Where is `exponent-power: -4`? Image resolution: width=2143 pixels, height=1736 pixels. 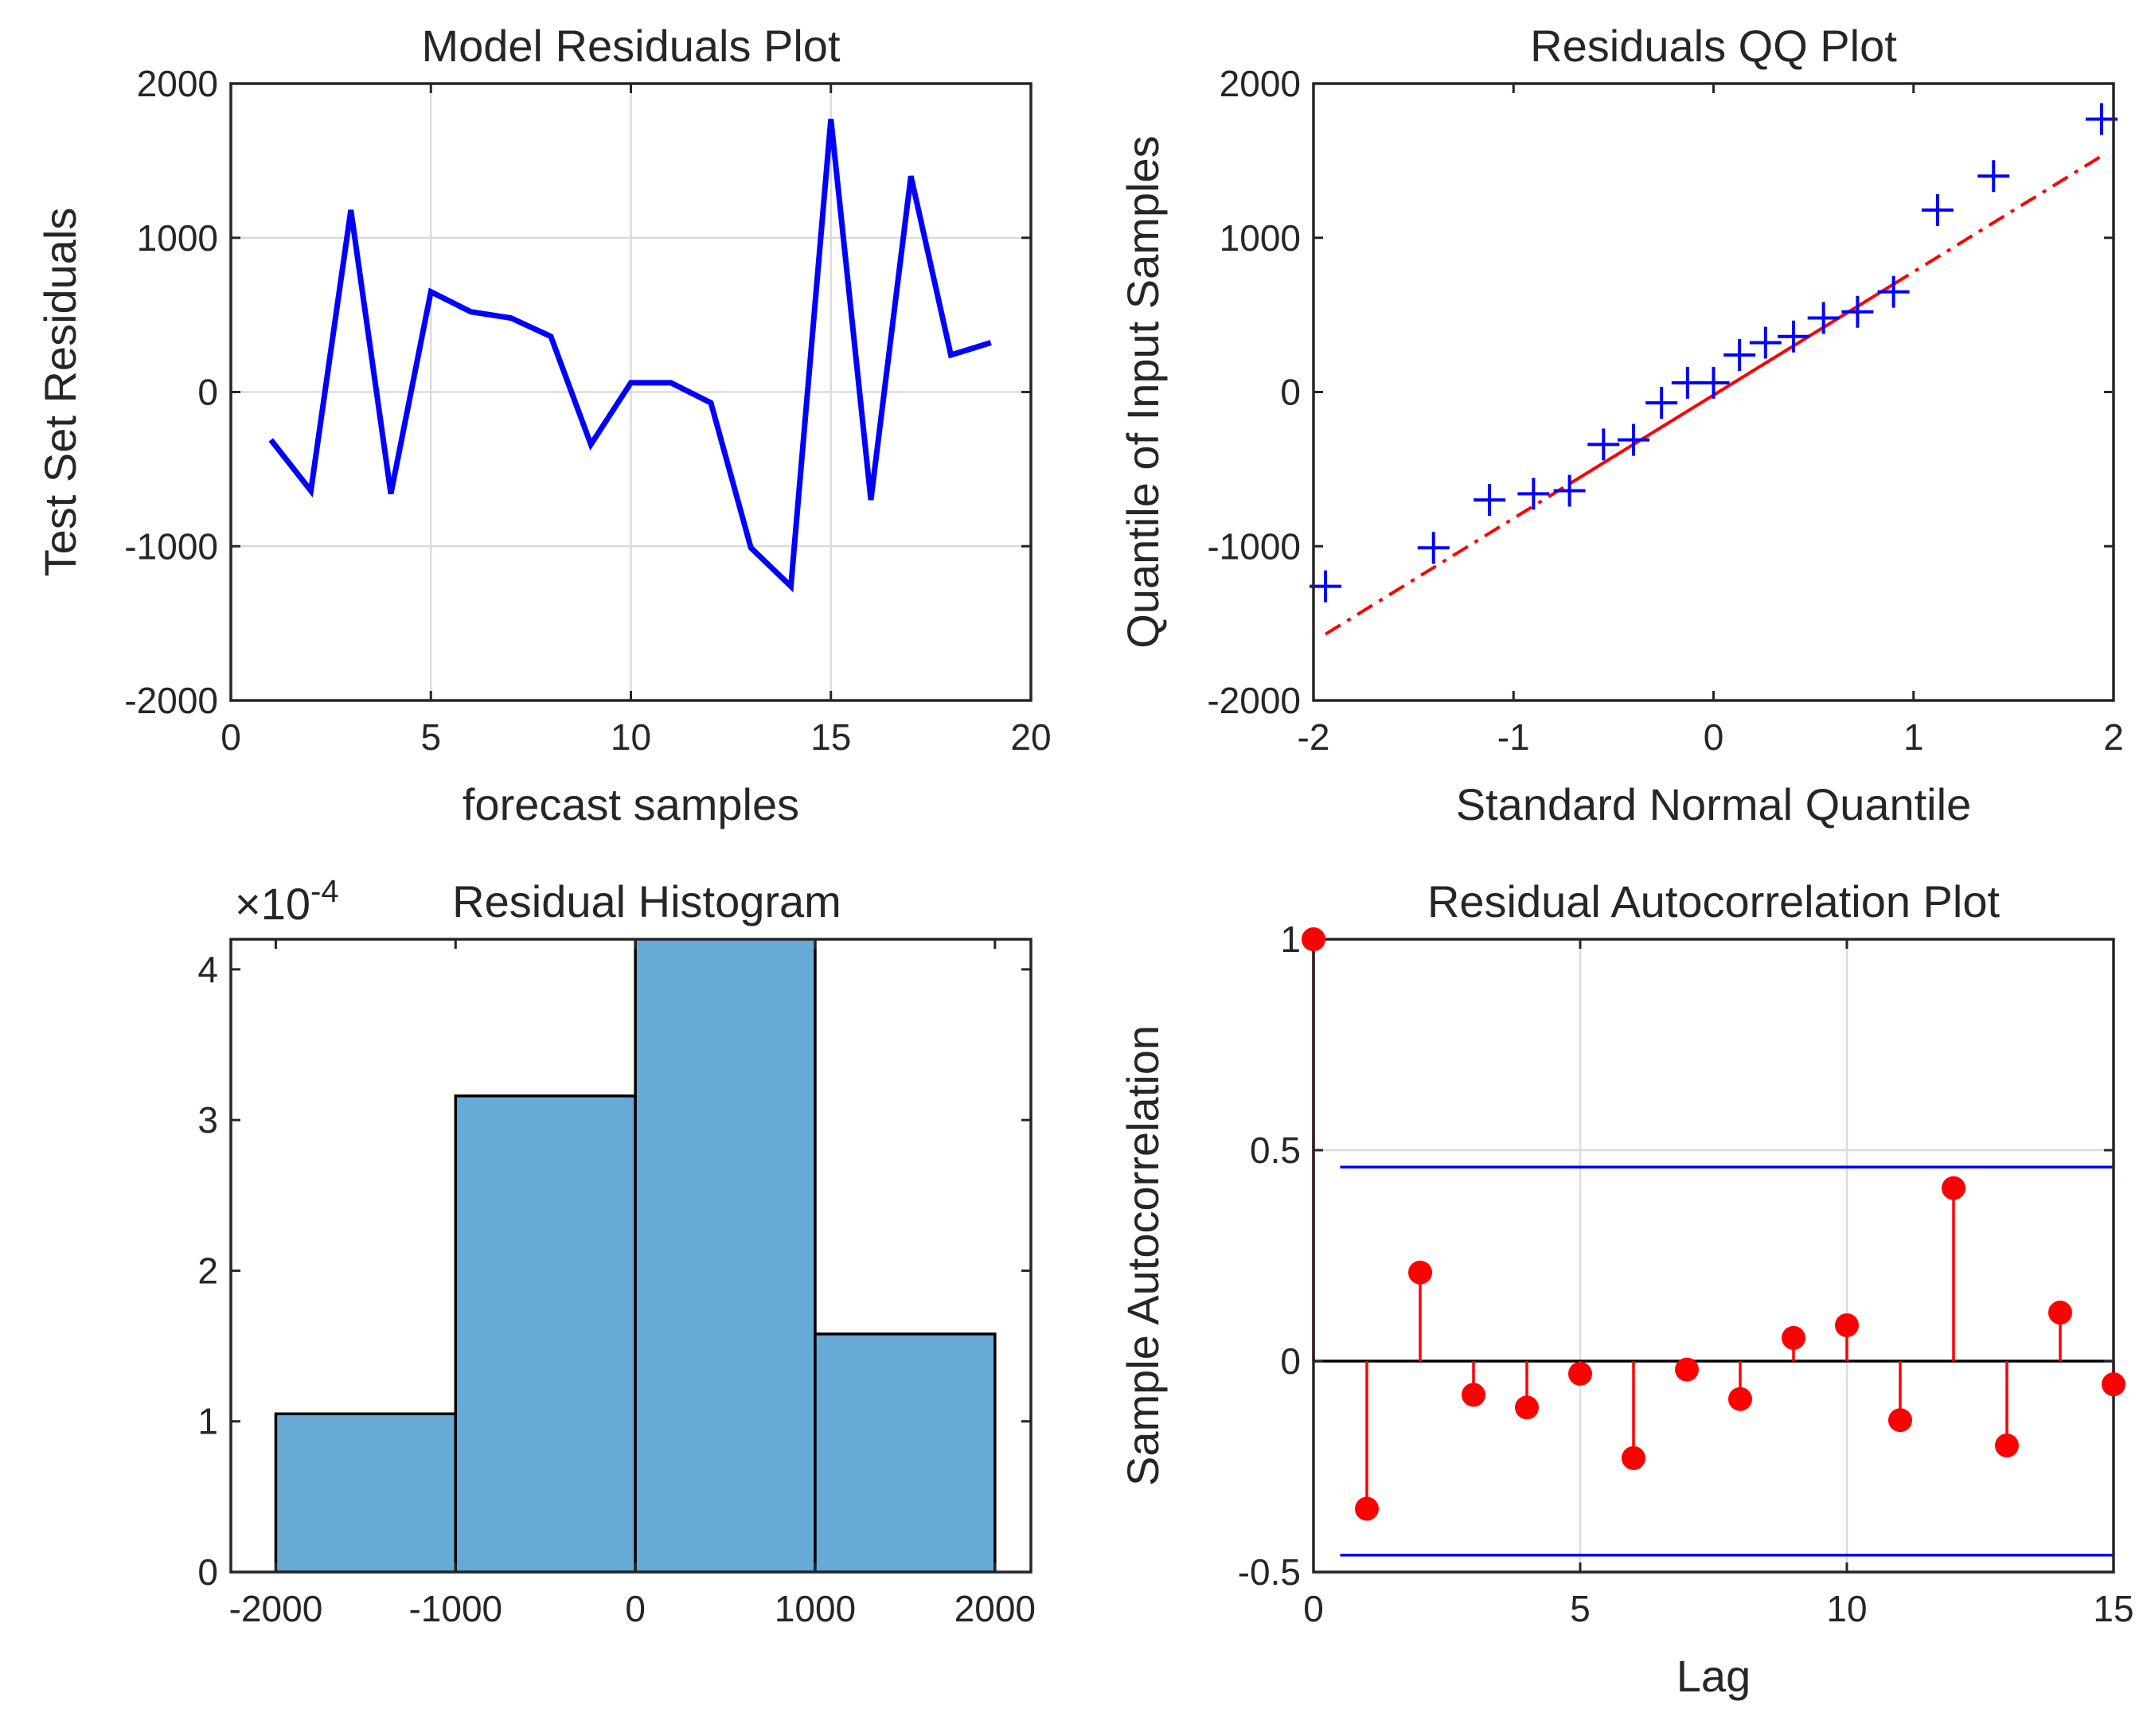 exponent-power: -4 is located at coordinates (324, 891).